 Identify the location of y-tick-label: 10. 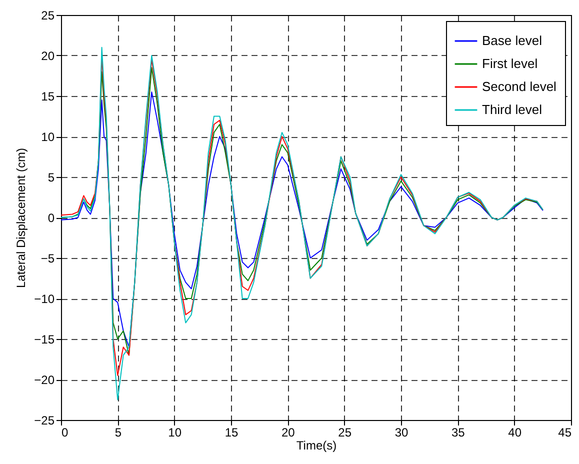
(48, 137).